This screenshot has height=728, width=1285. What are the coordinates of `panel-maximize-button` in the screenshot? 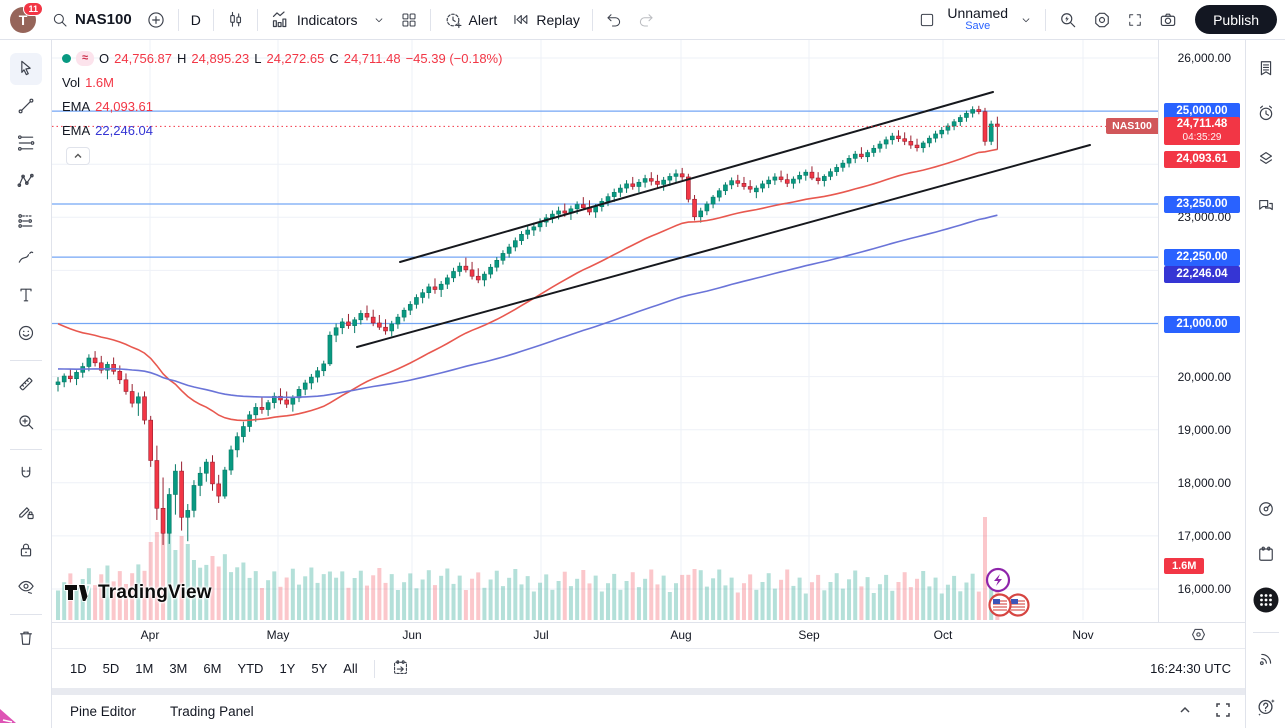 It's located at (1223, 711).